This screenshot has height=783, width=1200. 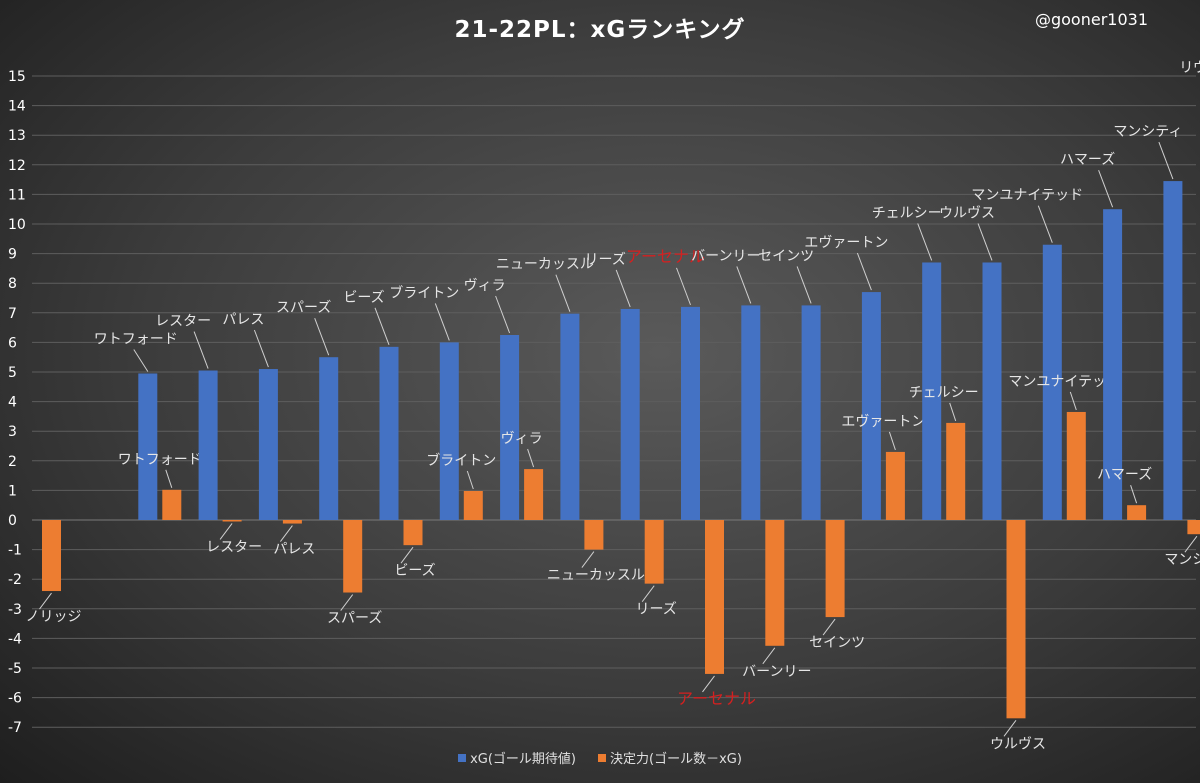 I want to click on y-tick-label: 6, so click(x=12, y=343).